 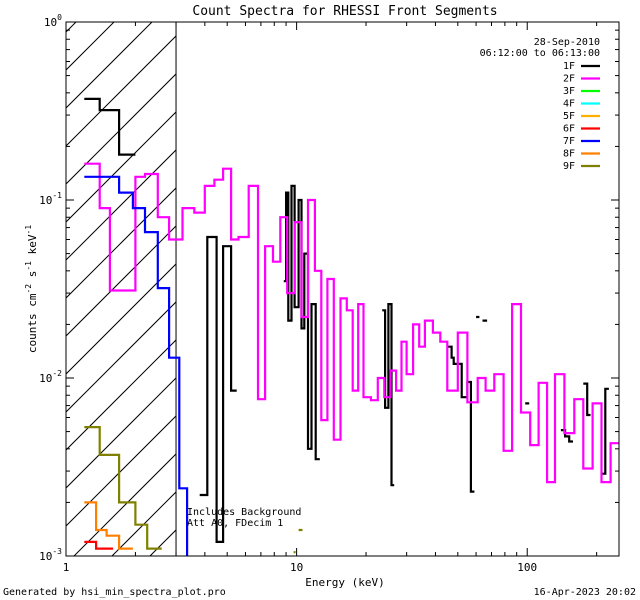 What do you see at coordinates (569, 154) in the screenshot?
I see `legend-label-8F: 8F` at bounding box center [569, 154].